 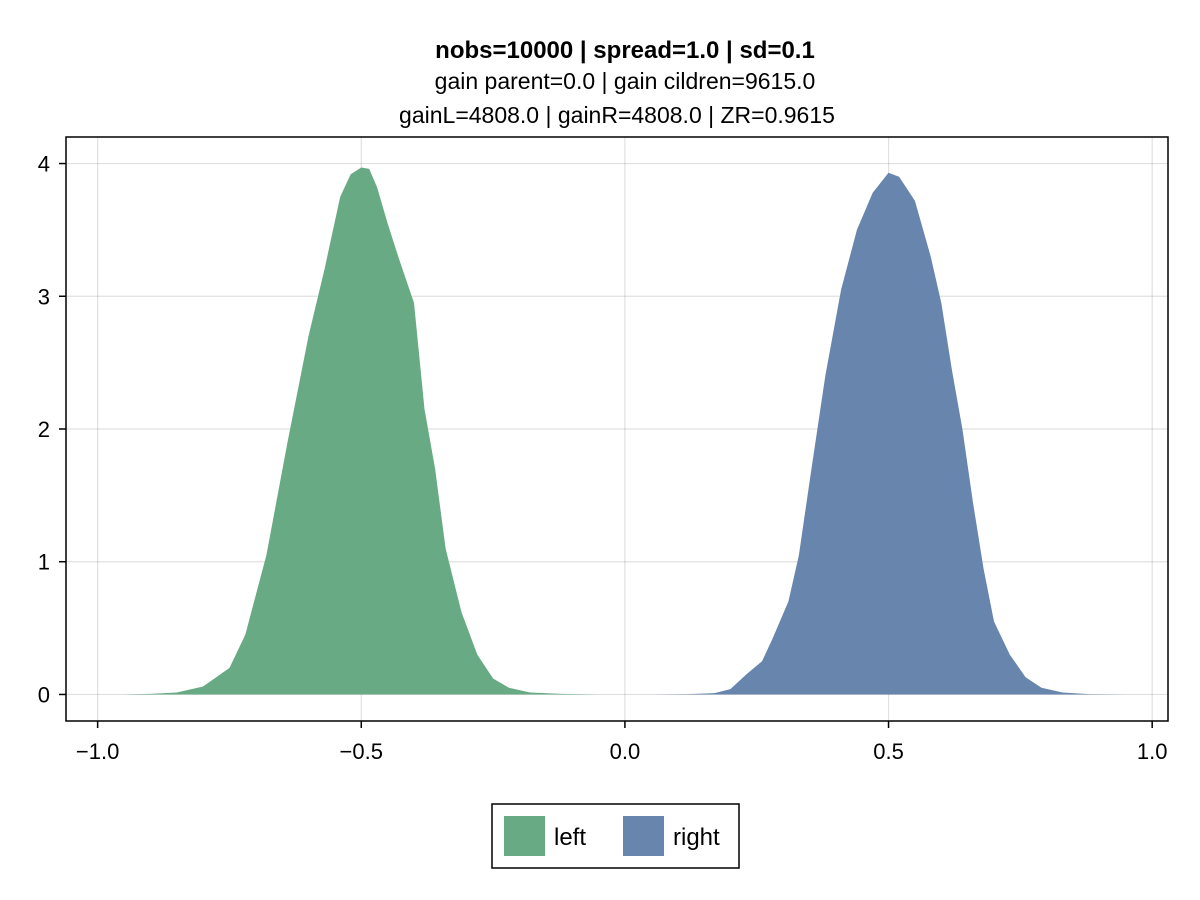 What do you see at coordinates (643, 836) in the screenshot?
I see `legend-swatch-right` at bounding box center [643, 836].